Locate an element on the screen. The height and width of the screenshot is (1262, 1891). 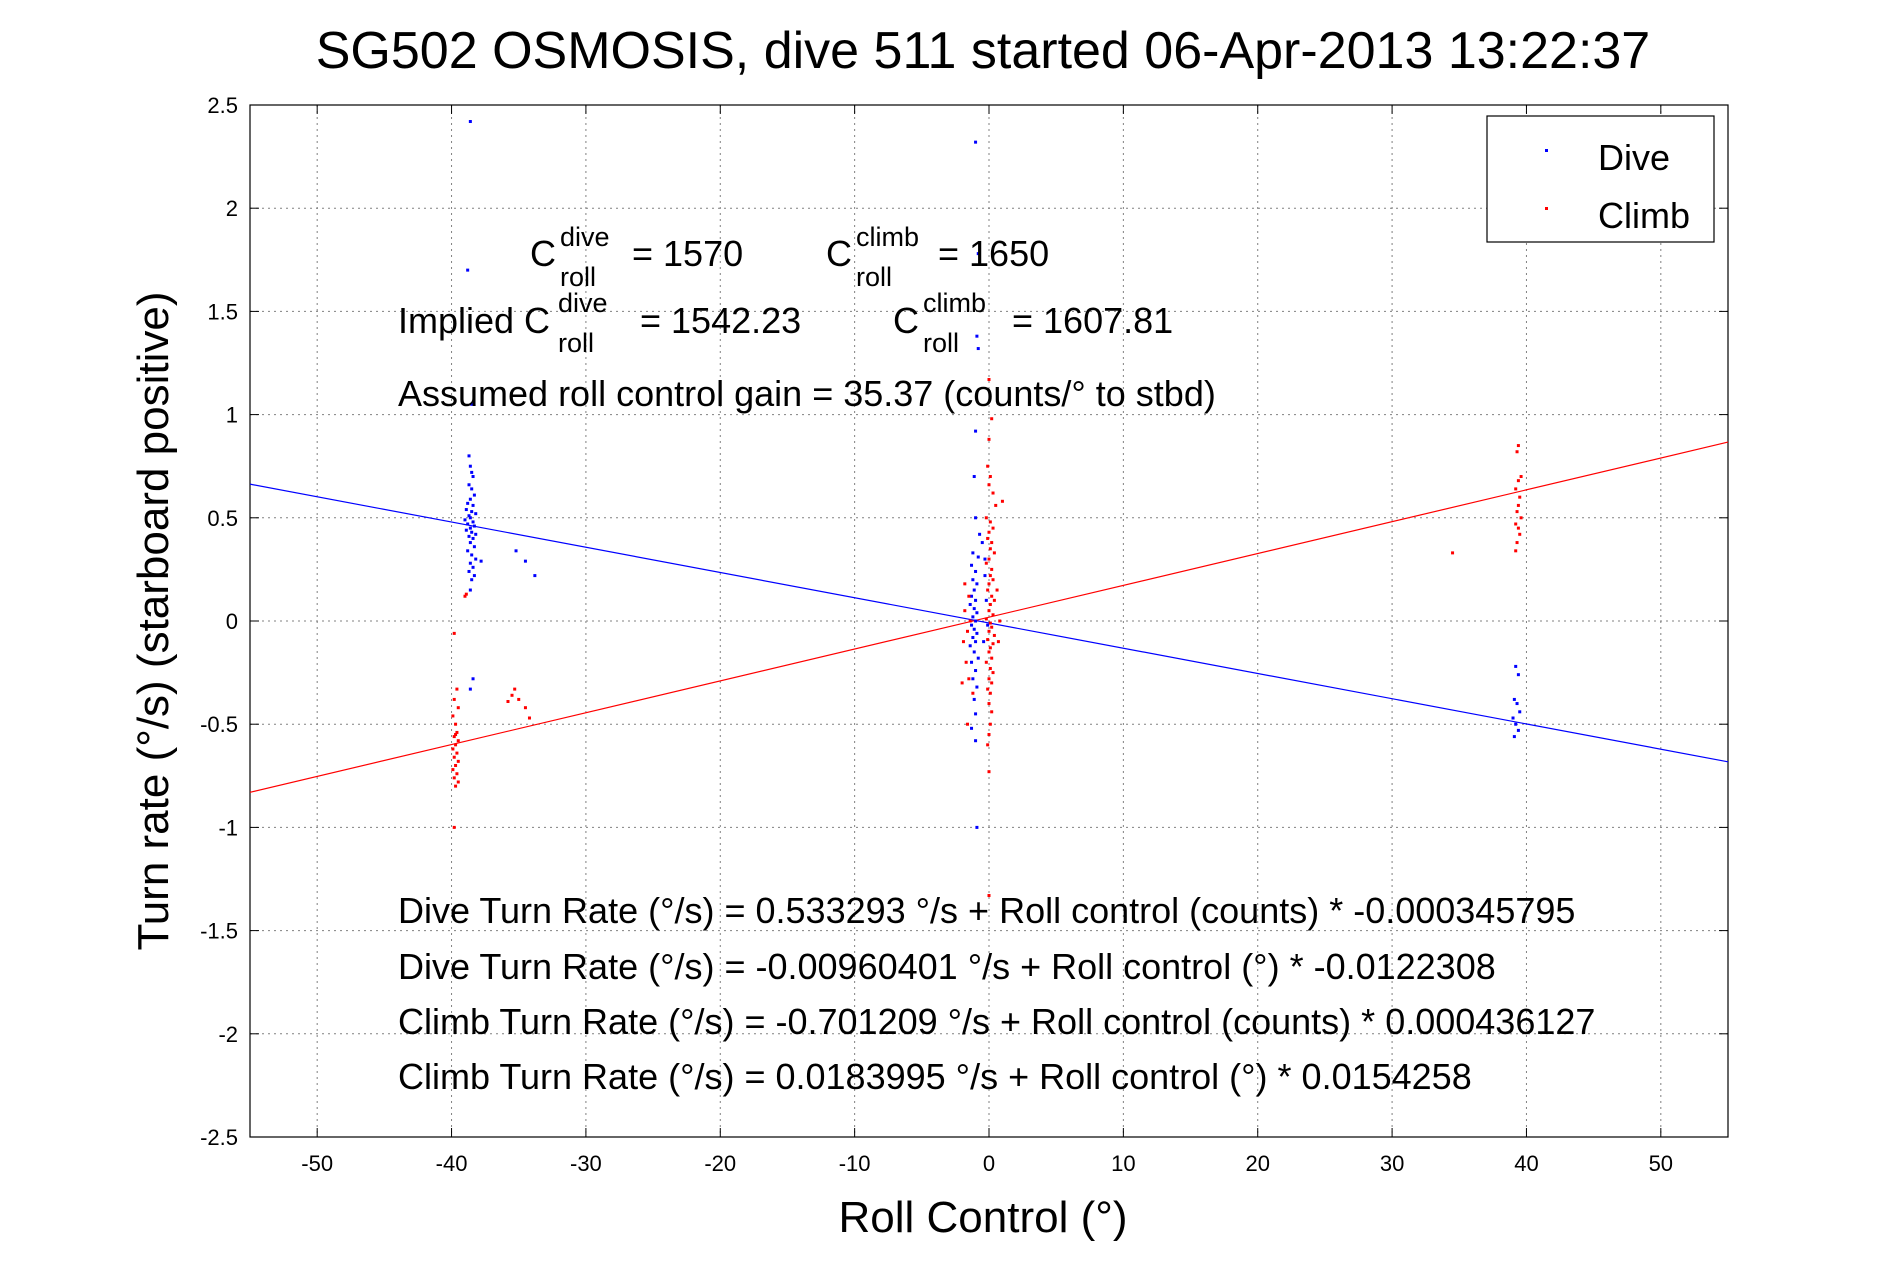
y-tick-label: 1 is located at coordinates (232, 415).